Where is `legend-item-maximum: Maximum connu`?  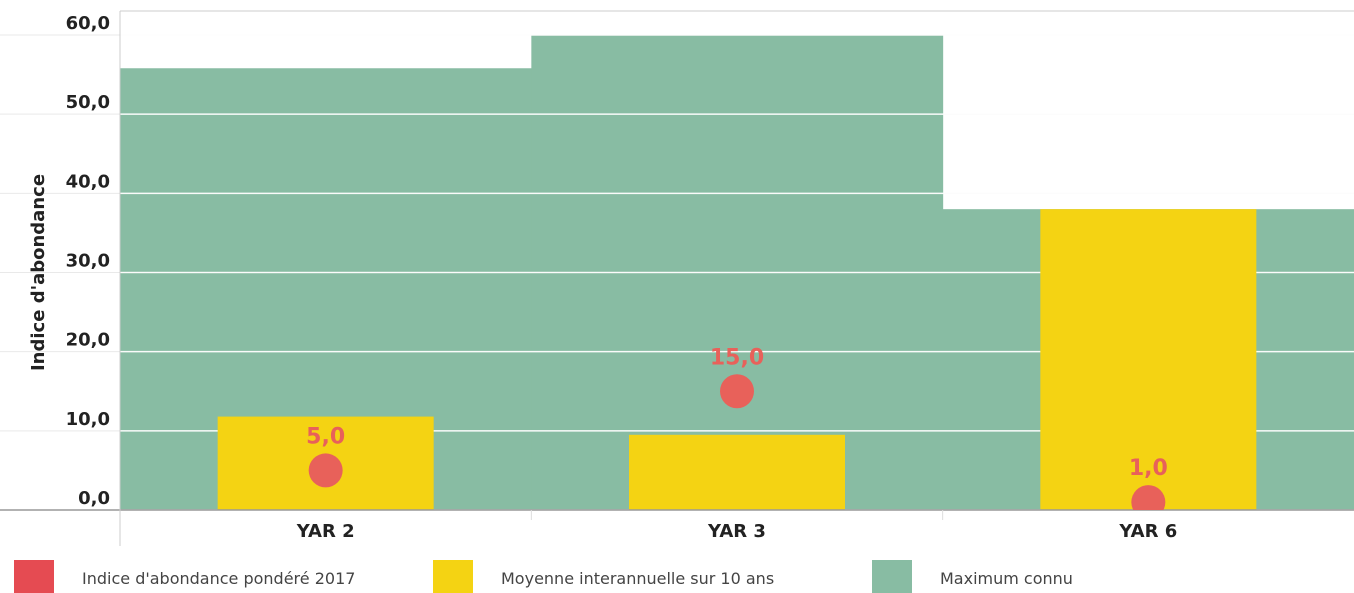 legend-item-maximum: Maximum connu is located at coordinates (972, 576).